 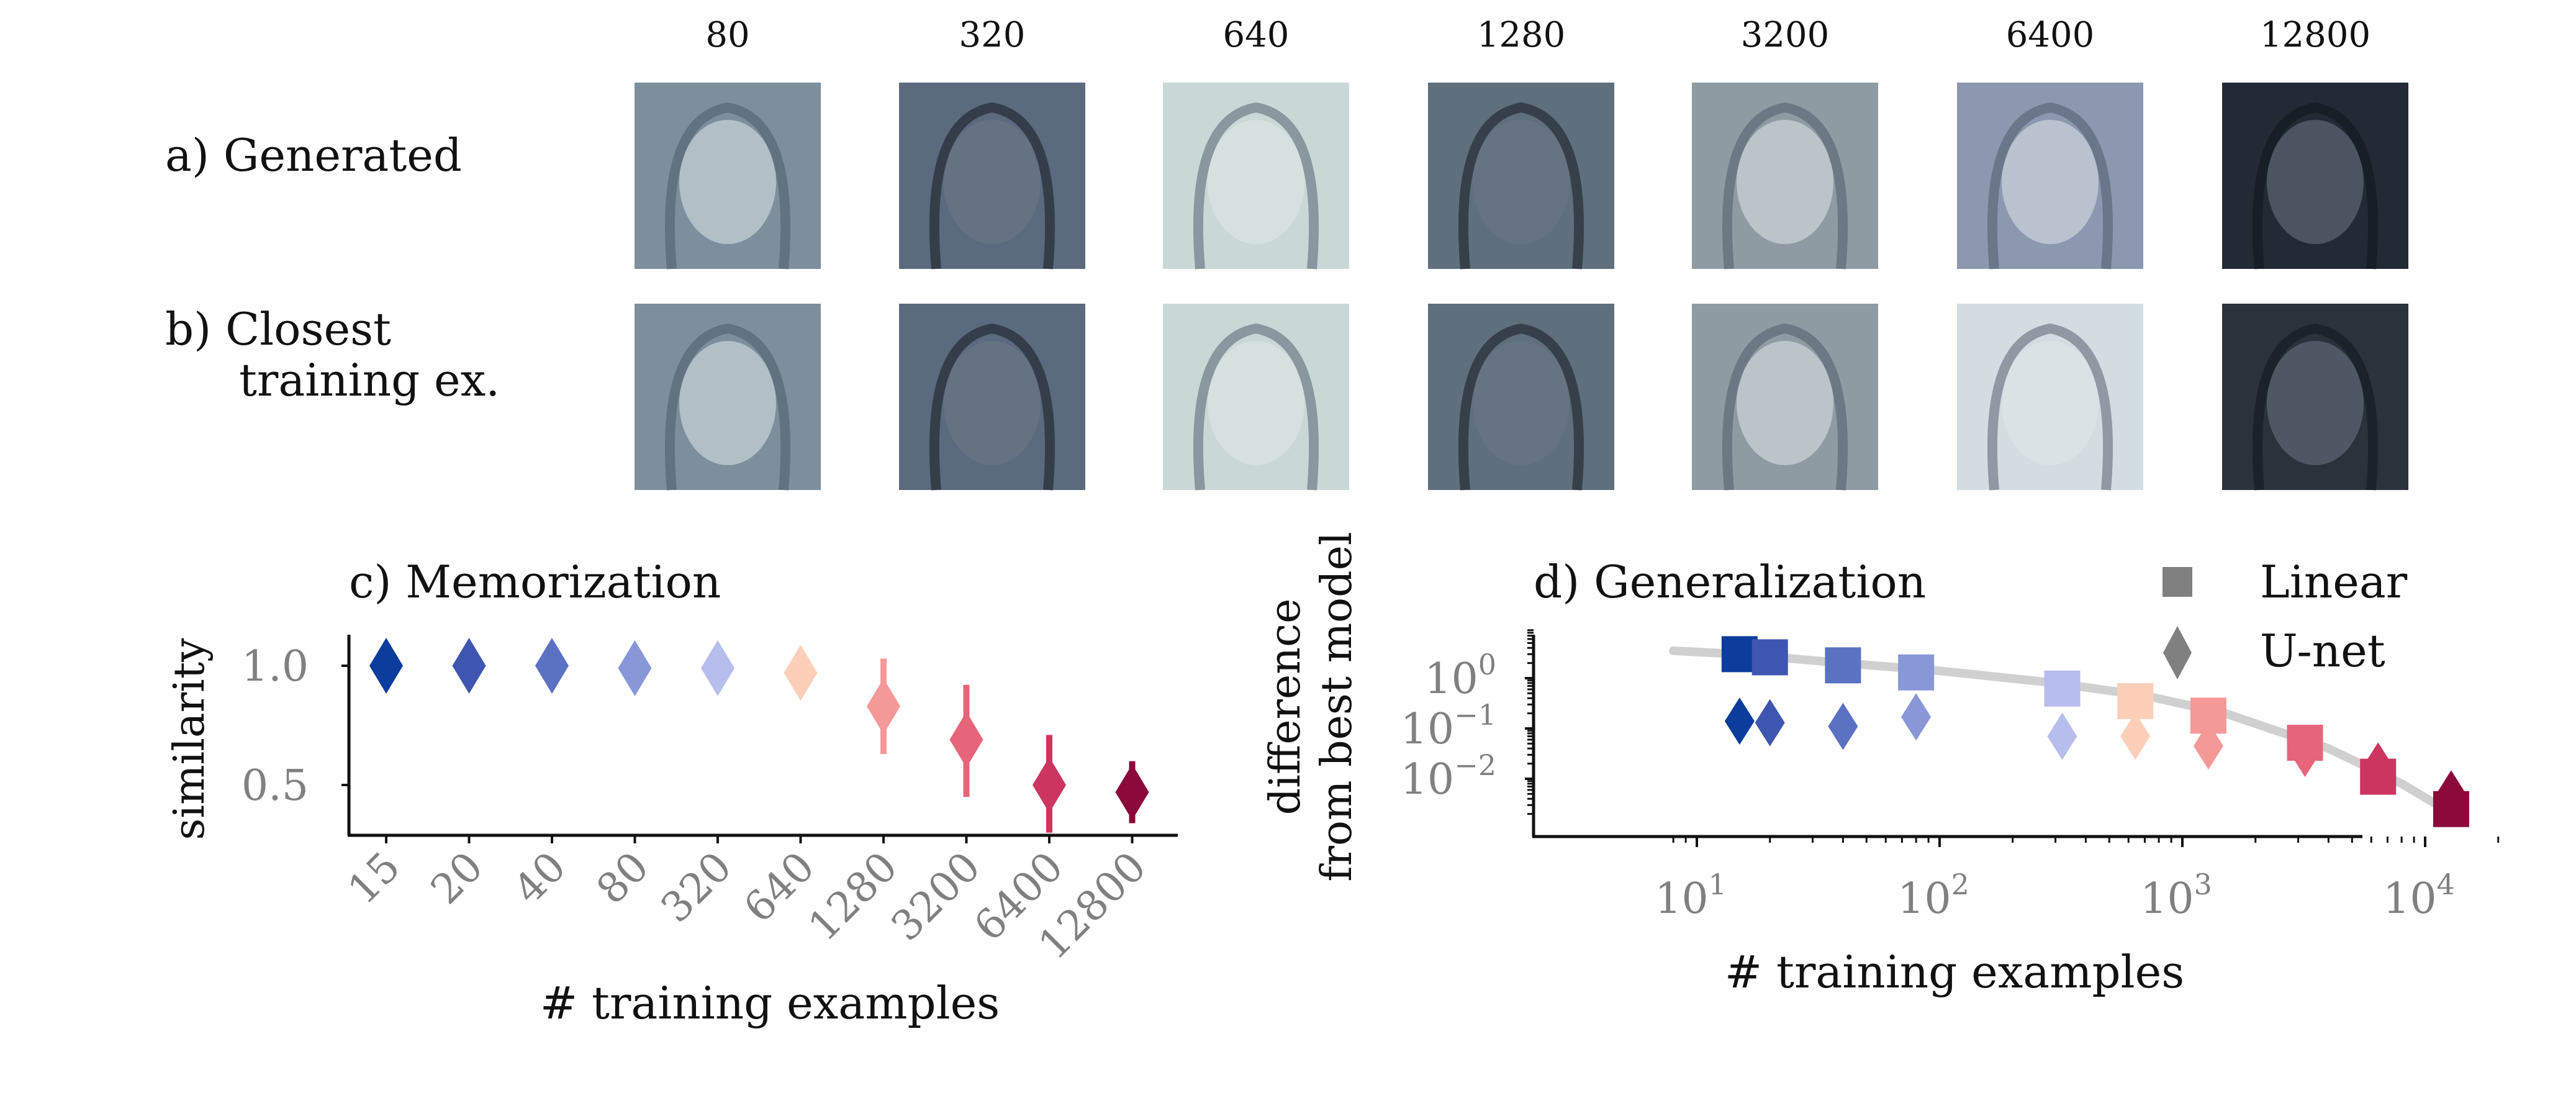 What do you see at coordinates (457, 878) in the screenshot?
I see `memorization-xtick-label: 20` at bounding box center [457, 878].